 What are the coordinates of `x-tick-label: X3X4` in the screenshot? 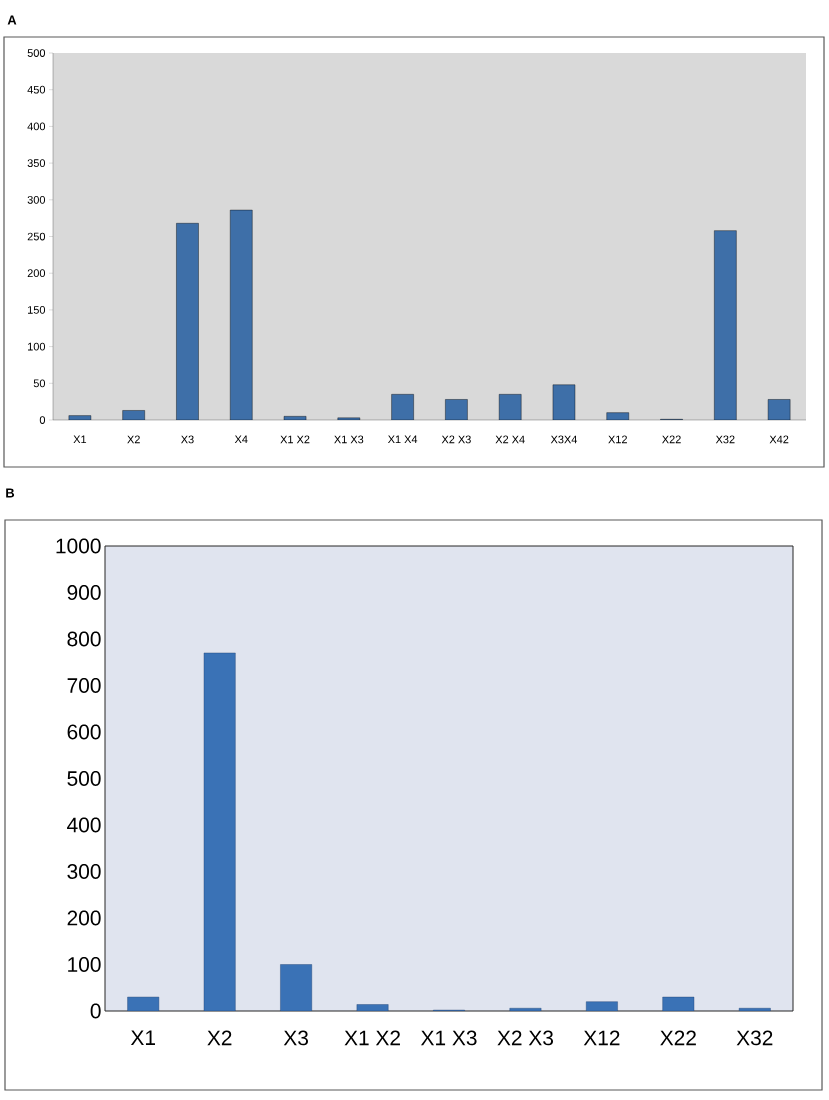 It's located at (564, 439).